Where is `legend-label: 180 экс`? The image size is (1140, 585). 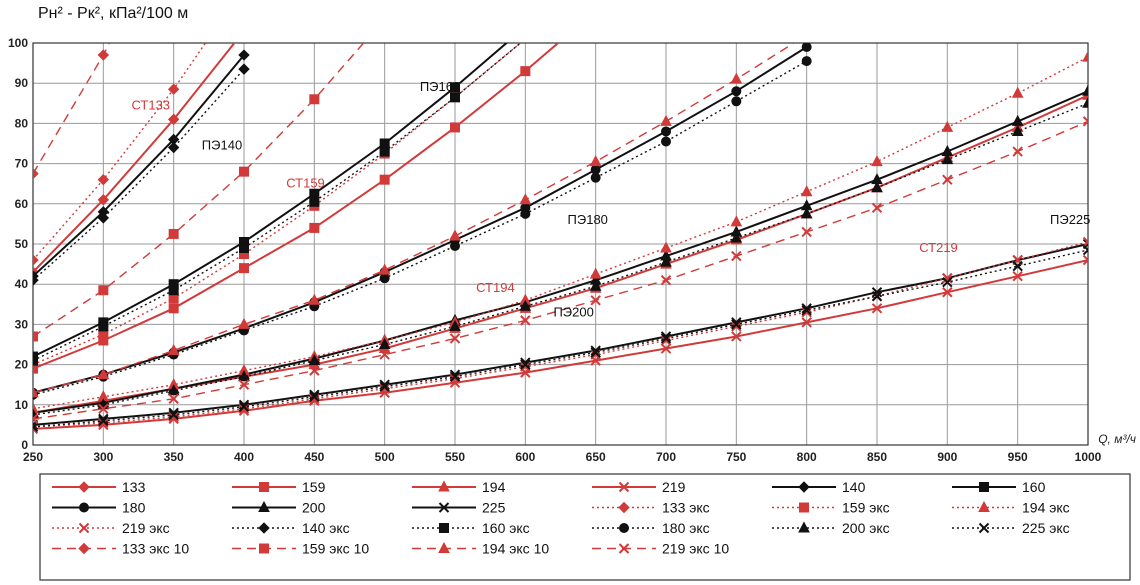 legend-label: 180 экс is located at coordinates (686, 528).